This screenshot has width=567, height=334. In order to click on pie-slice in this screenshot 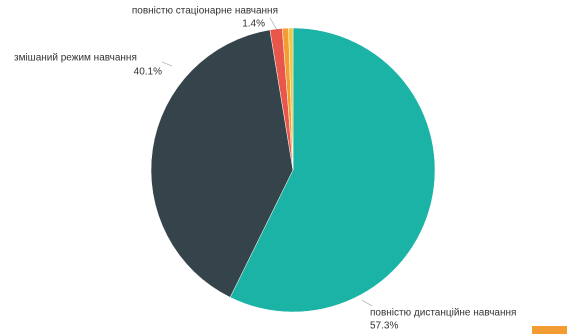, I will do `click(291, 99)`.